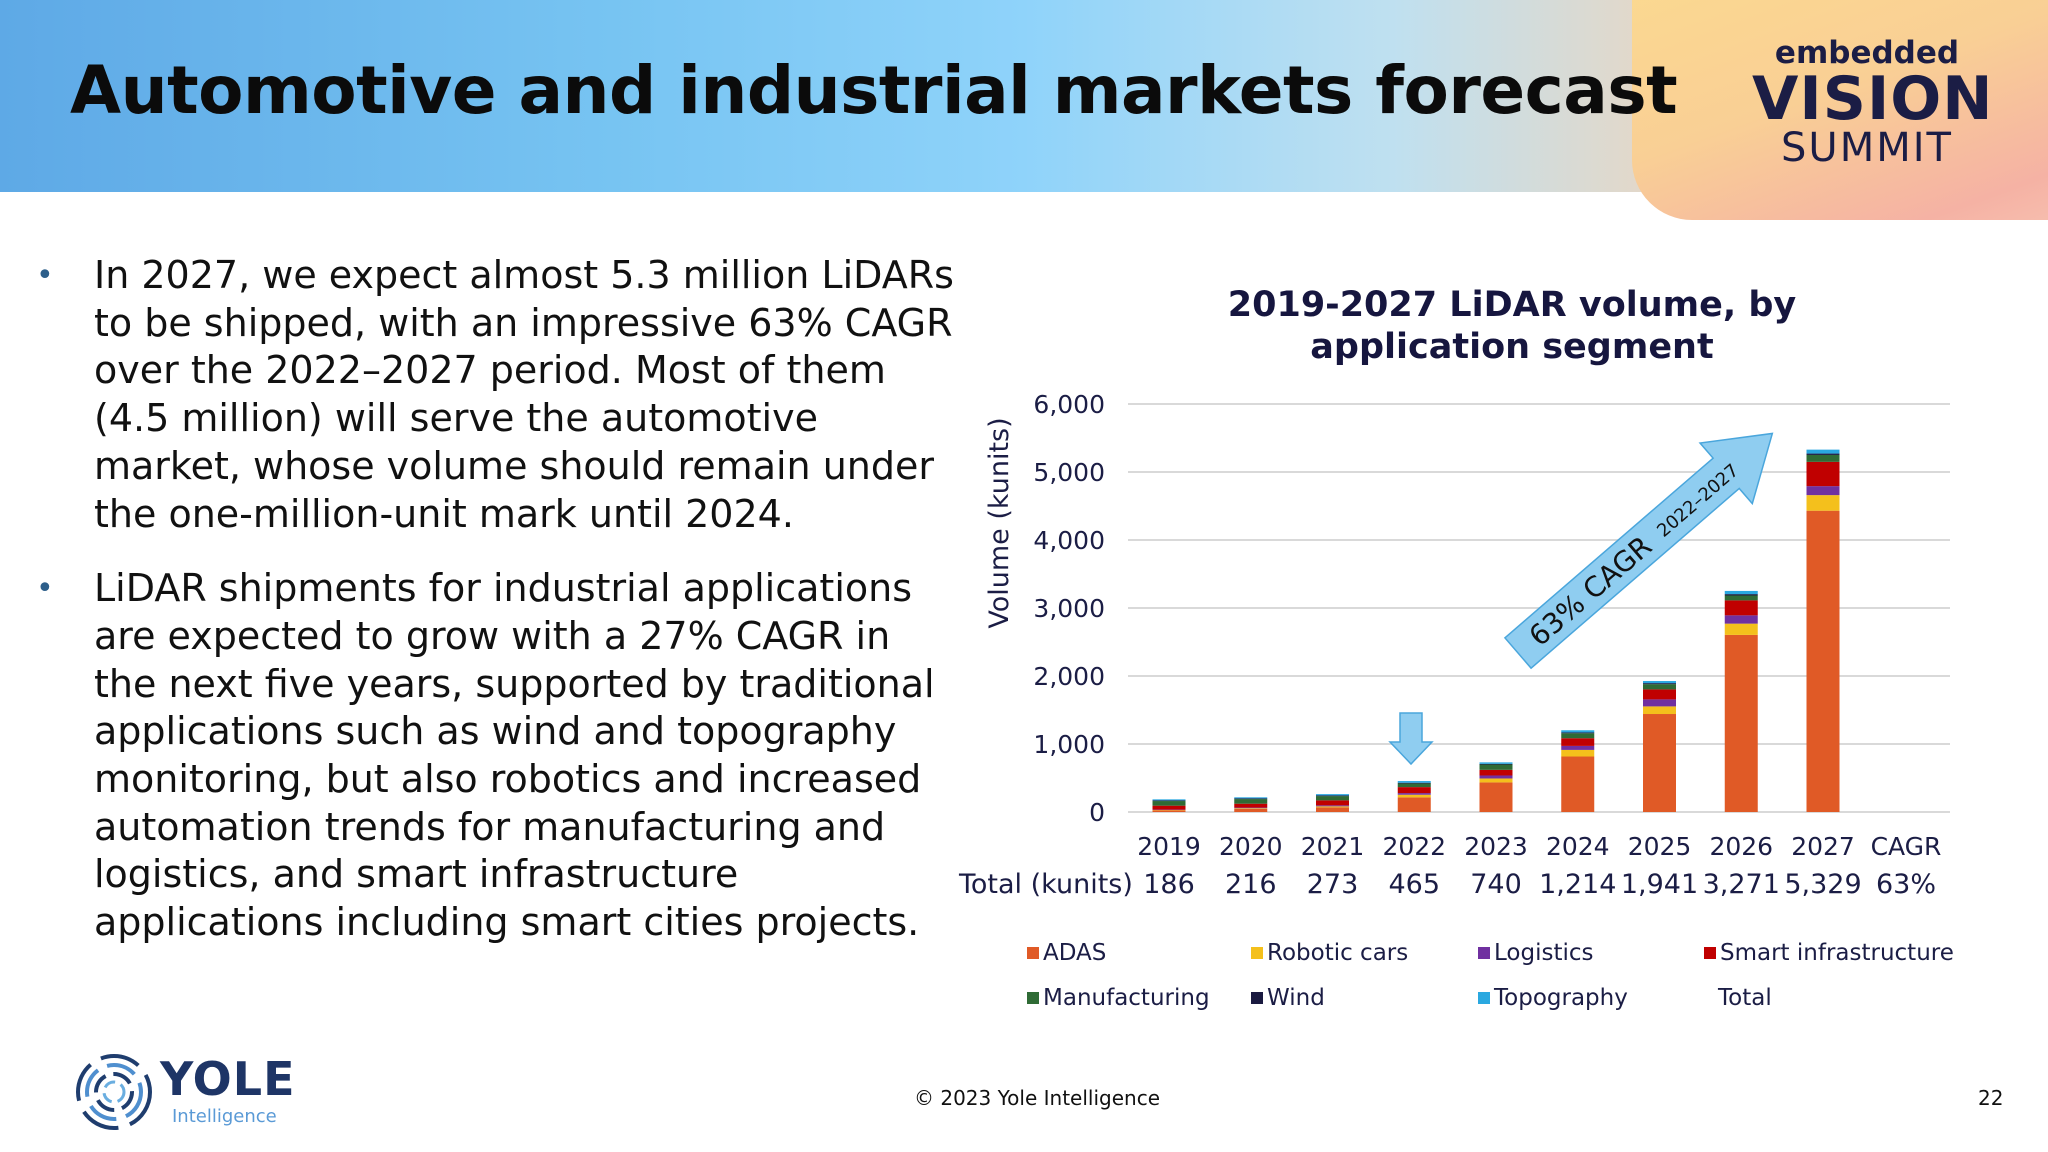 The width and height of the screenshot is (2048, 1152). I want to click on y-tick-label: 5,000, so click(1069, 472).